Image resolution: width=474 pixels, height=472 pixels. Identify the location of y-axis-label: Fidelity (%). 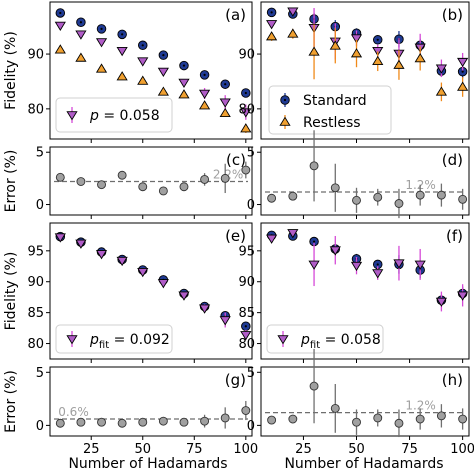
(11, 291).